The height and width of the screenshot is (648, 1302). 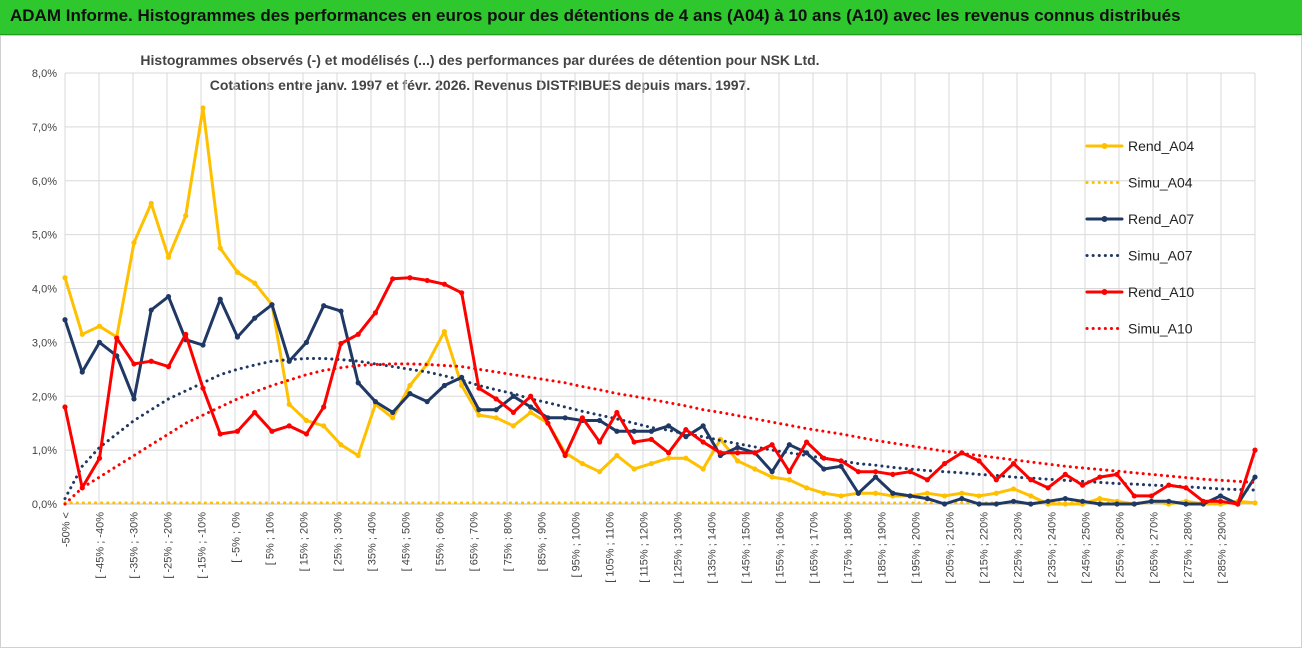 I want to click on x-tick-label: [ 95% ; 100%, so click(x=577, y=545).